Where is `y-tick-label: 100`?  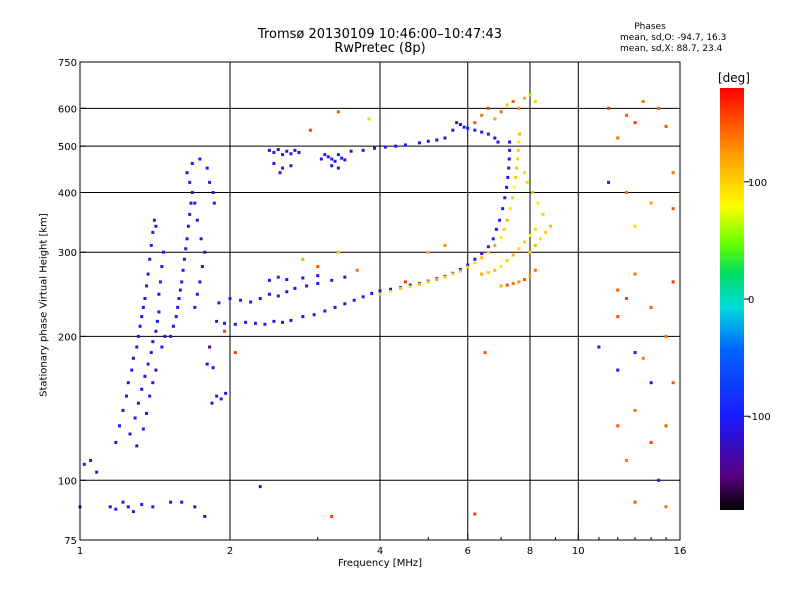 y-tick-label: 100 is located at coordinates (67, 481).